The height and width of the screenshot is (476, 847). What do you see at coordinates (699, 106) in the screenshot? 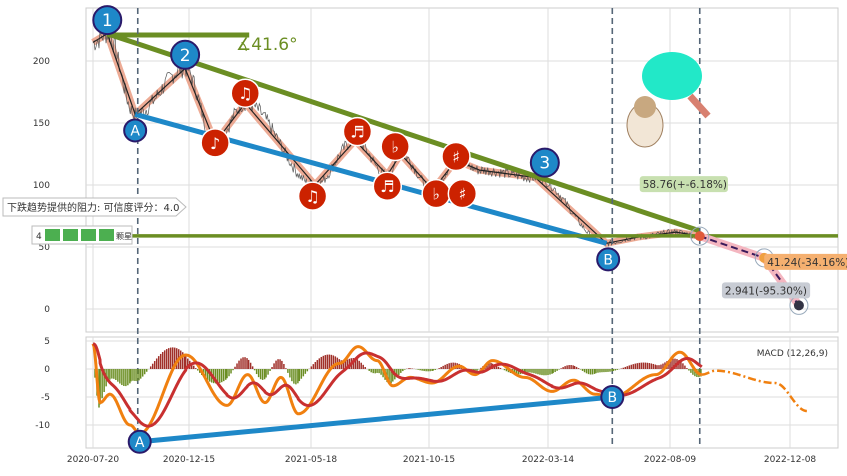
I see `paddle-handle` at bounding box center [699, 106].